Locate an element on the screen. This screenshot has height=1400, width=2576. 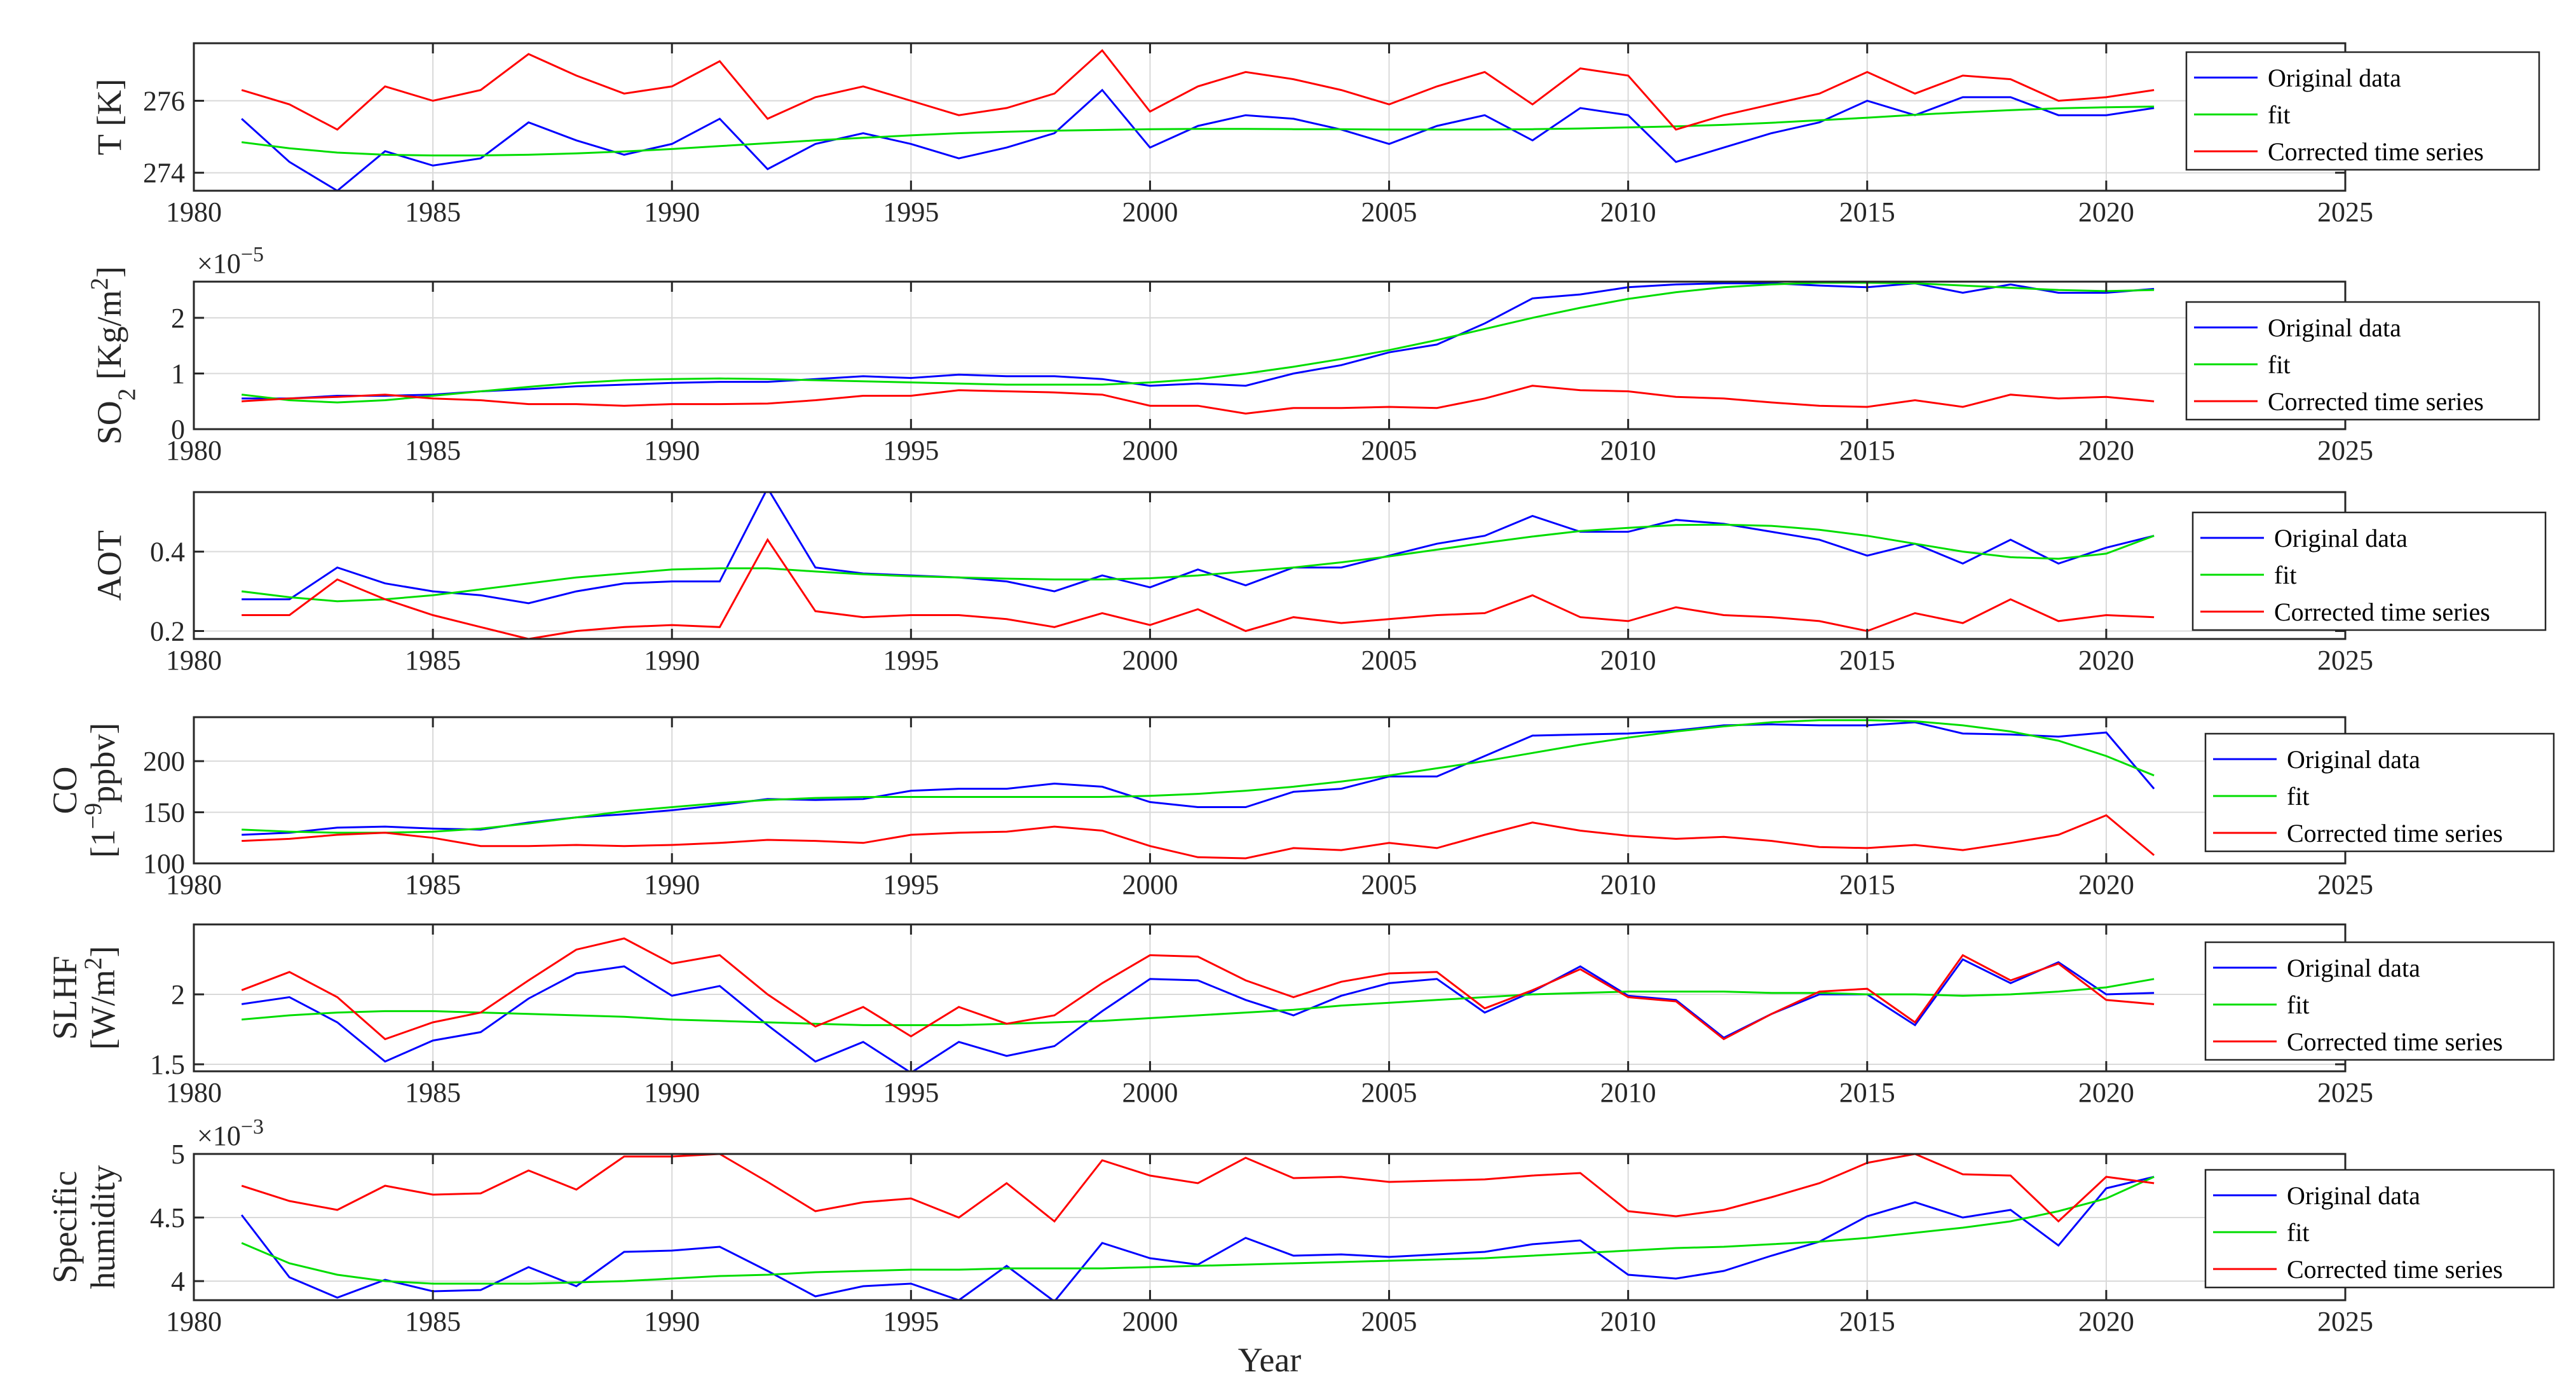
y-axis-label: Specific is located at coordinates (65, 1227).